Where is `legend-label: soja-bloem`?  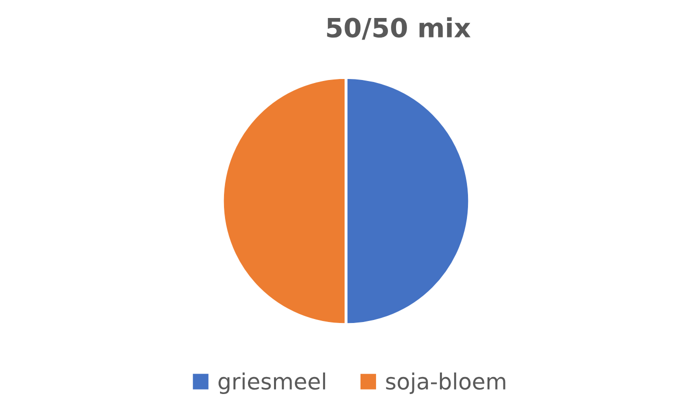
legend-label: soja-bloem is located at coordinates (446, 383).